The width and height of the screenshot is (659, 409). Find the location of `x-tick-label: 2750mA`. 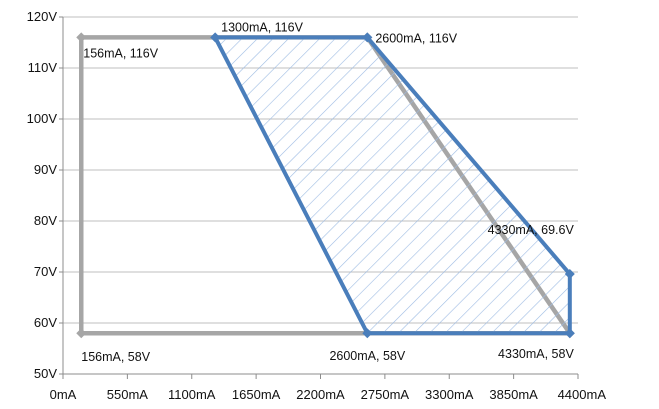

x-tick-label: 2750mA is located at coordinates (385, 394).